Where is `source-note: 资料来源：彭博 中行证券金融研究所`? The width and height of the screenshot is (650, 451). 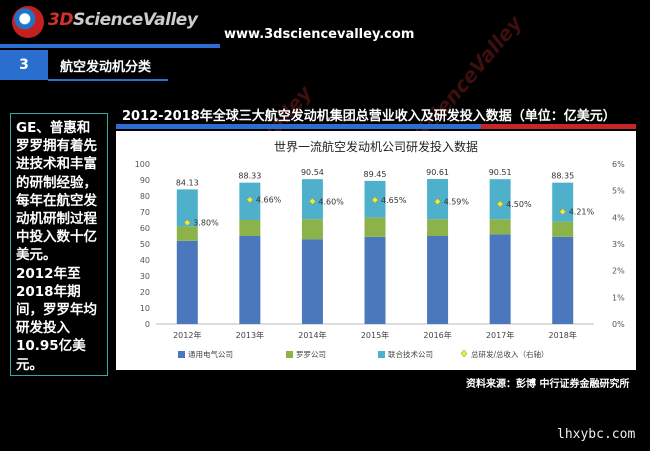 source-note: 资料来源：彭博 中行证券金融研究所 is located at coordinates (548, 384).